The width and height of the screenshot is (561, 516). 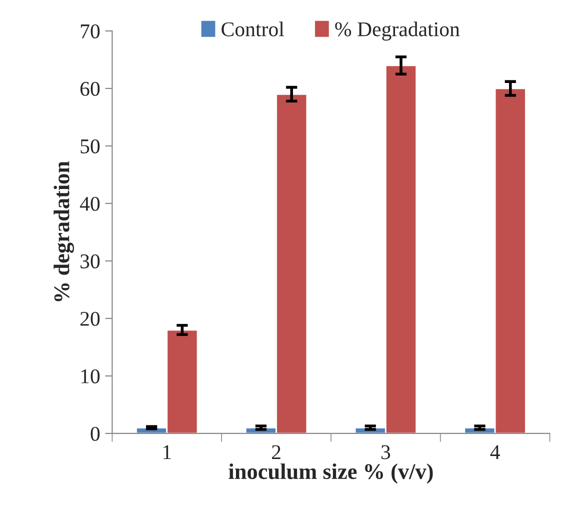 What do you see at coordinates (64, 231) in the screenshot?
I see `y-axis-title: % degradation` at bounding box center [64, 231].